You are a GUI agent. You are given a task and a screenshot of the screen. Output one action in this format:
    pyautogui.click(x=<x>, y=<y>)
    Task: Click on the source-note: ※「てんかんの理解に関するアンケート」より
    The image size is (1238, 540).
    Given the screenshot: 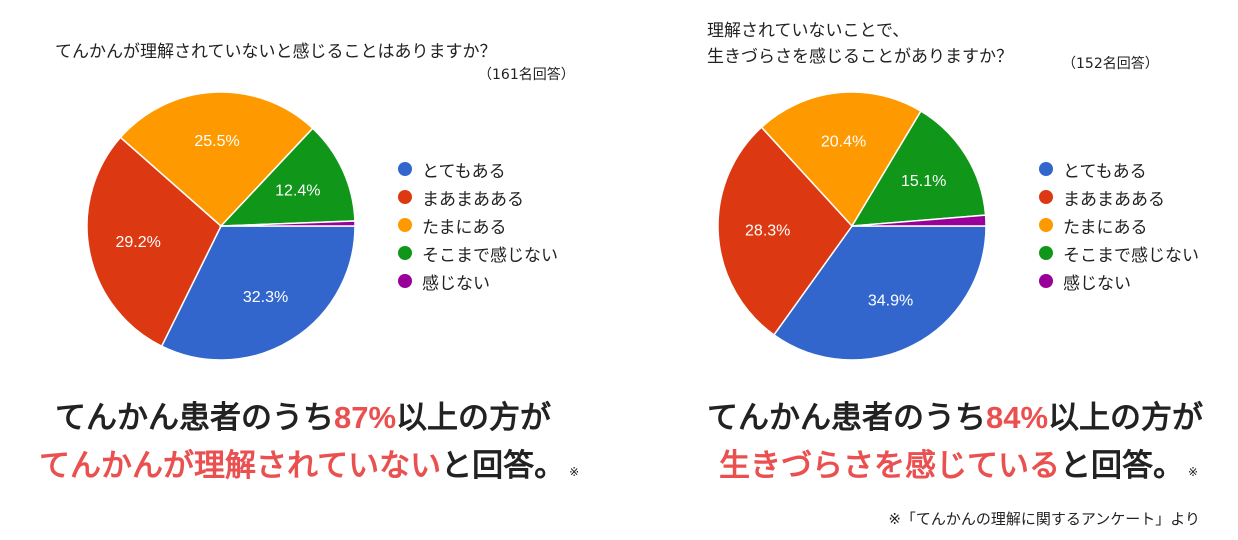 What is the action you would take?
    pyautogui.click(x=1044, y=519)
    